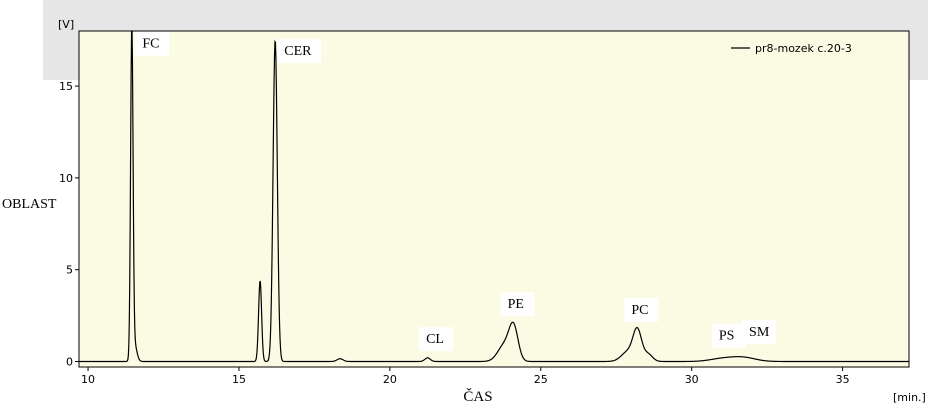  Describe the element at coordinates (909, 397) in the screenshot. I see `x-unit-label: [min.]` at that location.